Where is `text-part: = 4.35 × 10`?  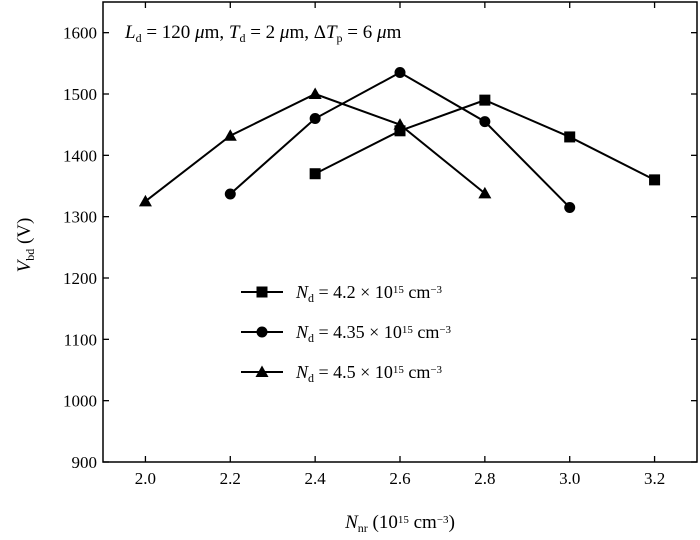
text-part: = 4.35 × 10 is located at coordinates (358, 332).